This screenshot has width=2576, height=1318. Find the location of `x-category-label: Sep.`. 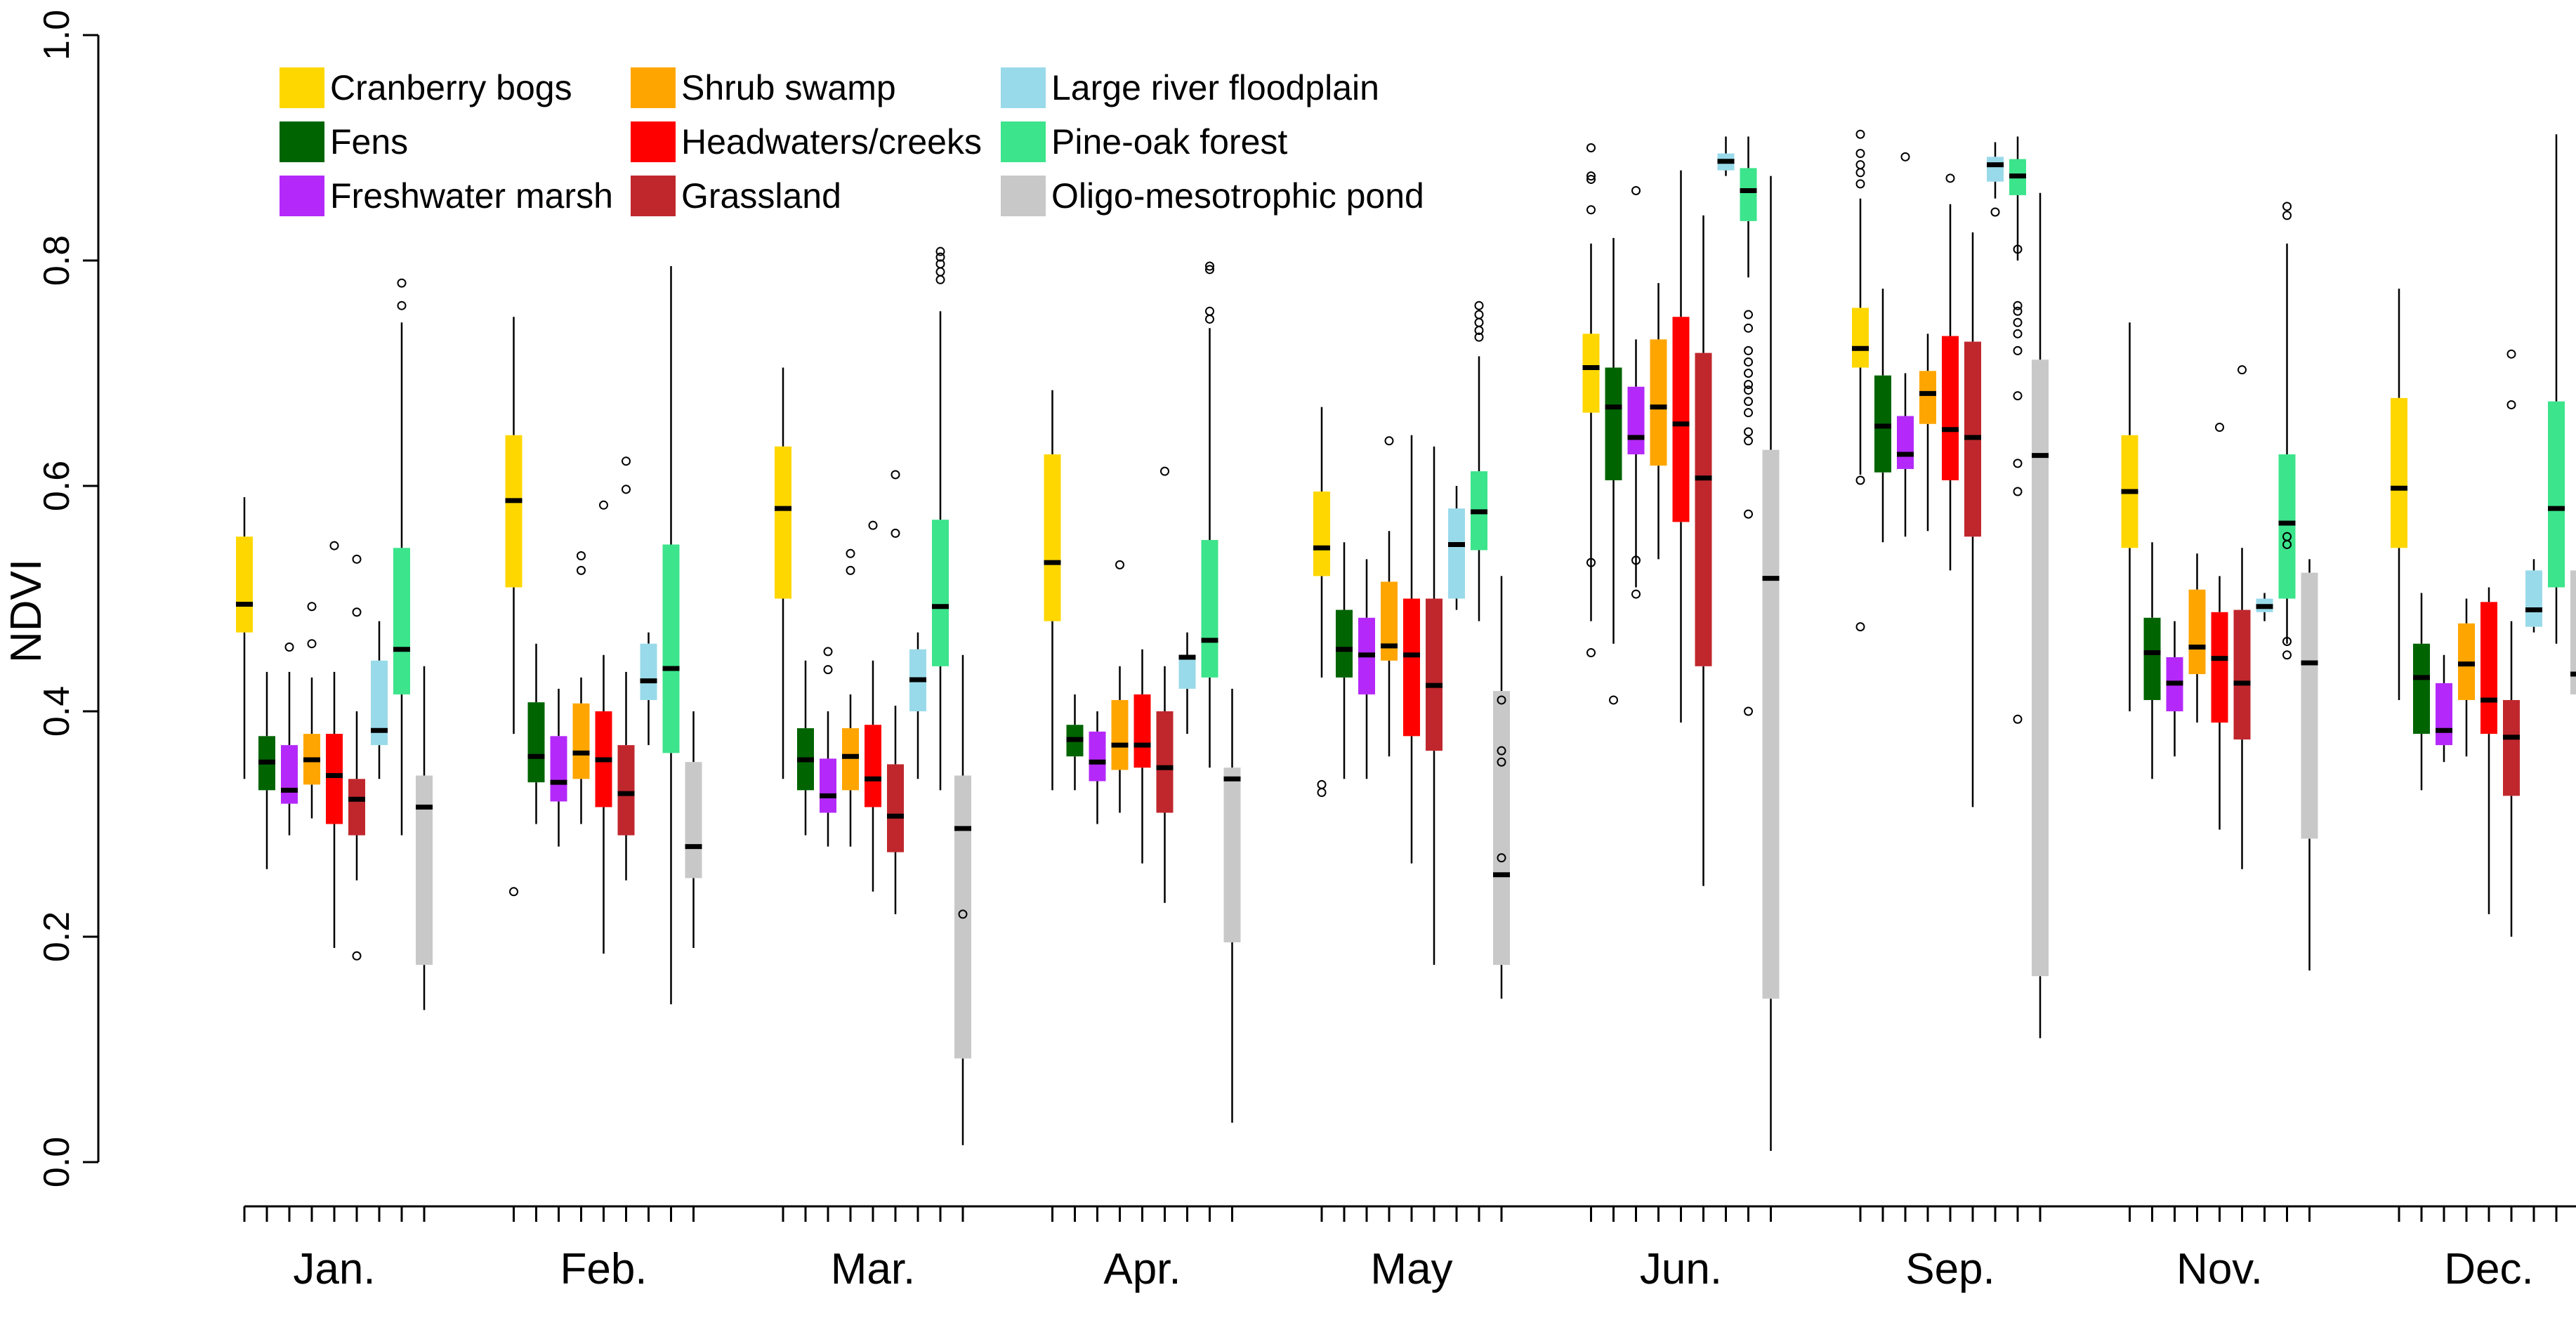

x-category-label: Sep. is located at coordinates (1950, 1269).